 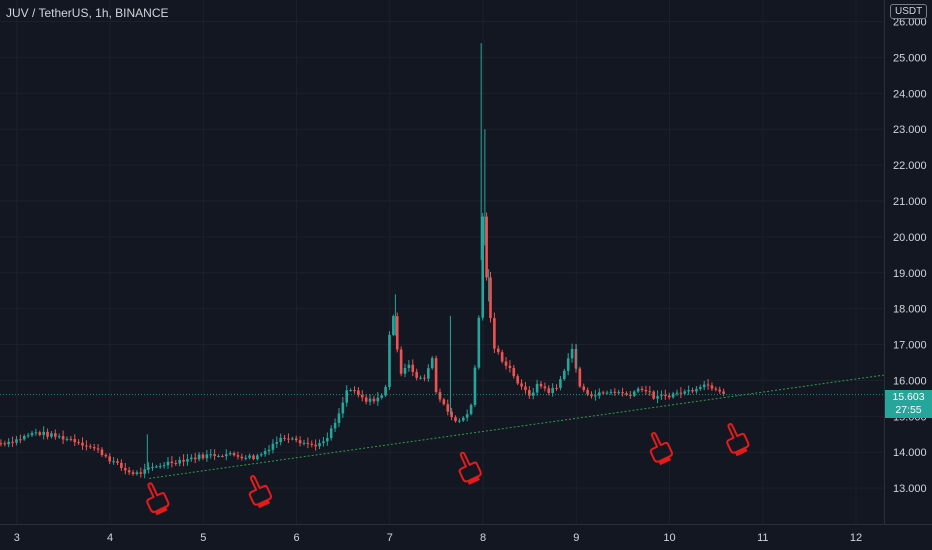 I want to click on price-tick-label: 24.000, so click(x=910, y=94).